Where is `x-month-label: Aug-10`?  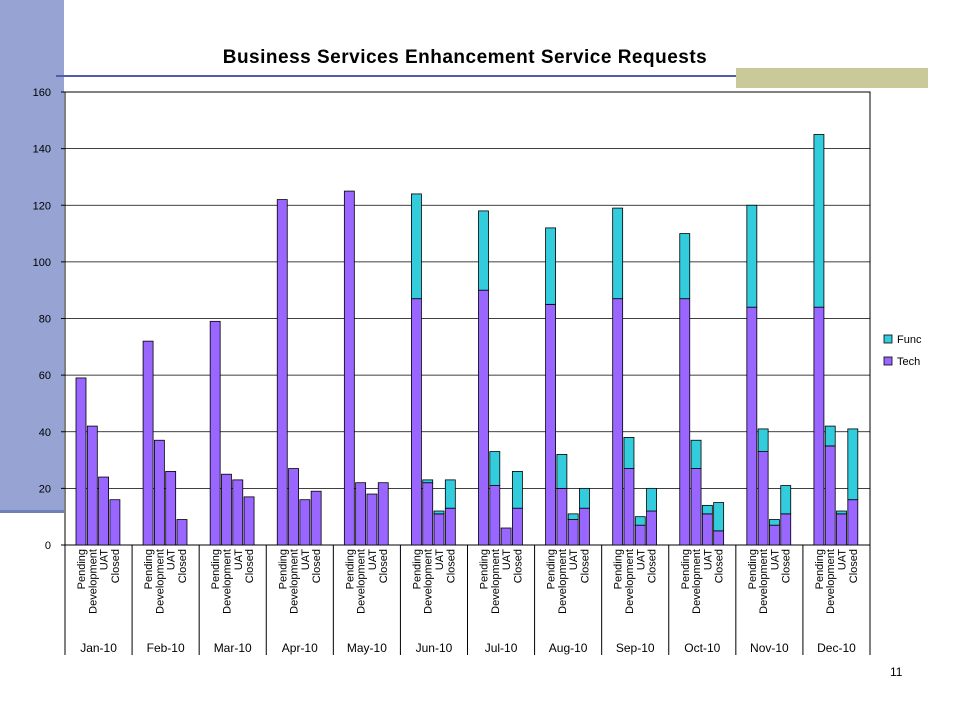
x-month-label: Aug-10 is located at coordinates (568, 648).